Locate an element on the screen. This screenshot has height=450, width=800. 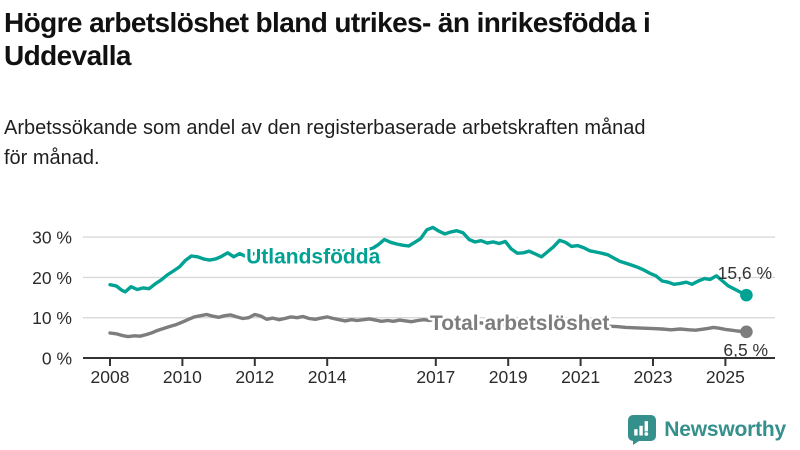
x-axis-tick-label: 2008 is located at coordinates (110, 377).